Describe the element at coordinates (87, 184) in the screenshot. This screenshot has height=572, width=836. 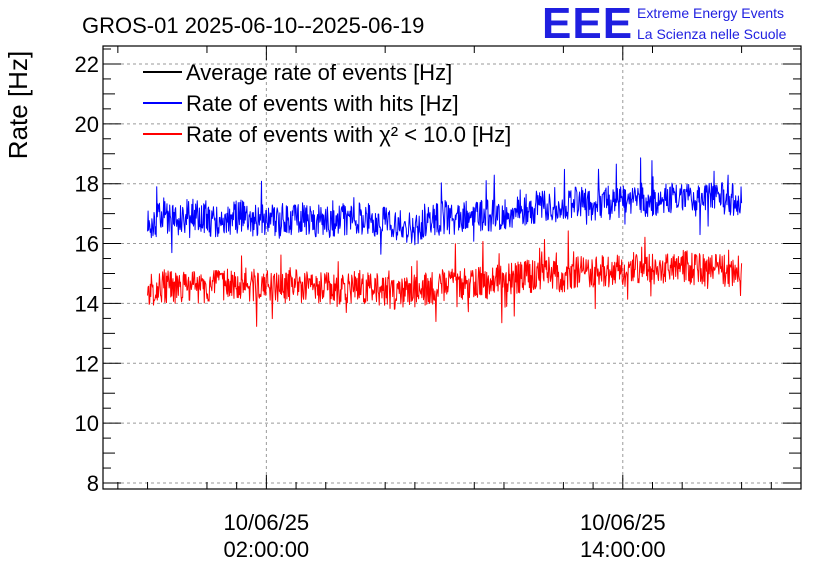
I see `y-tick-label: 18` at that location.